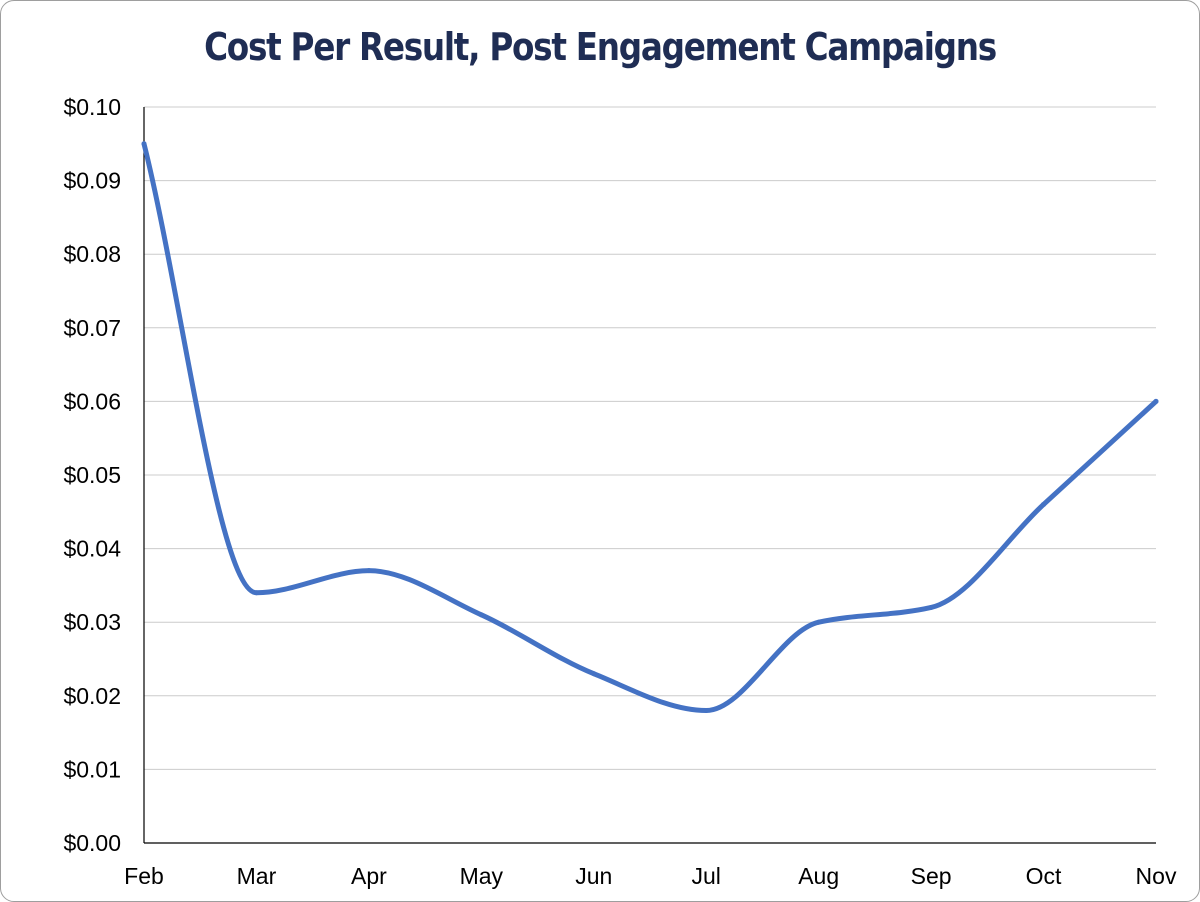  I want to click on y-tick-label: $0.00, so click(92, 843).